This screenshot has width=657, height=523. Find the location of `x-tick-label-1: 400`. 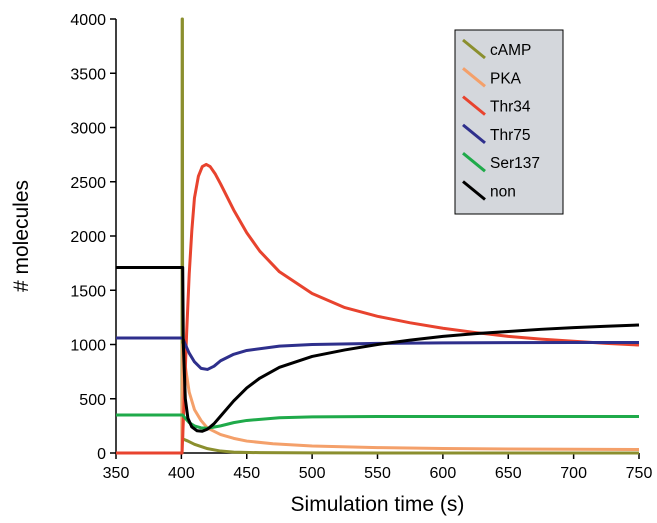

x-tick-label-1: 400 is located at coordinates (181, 473).